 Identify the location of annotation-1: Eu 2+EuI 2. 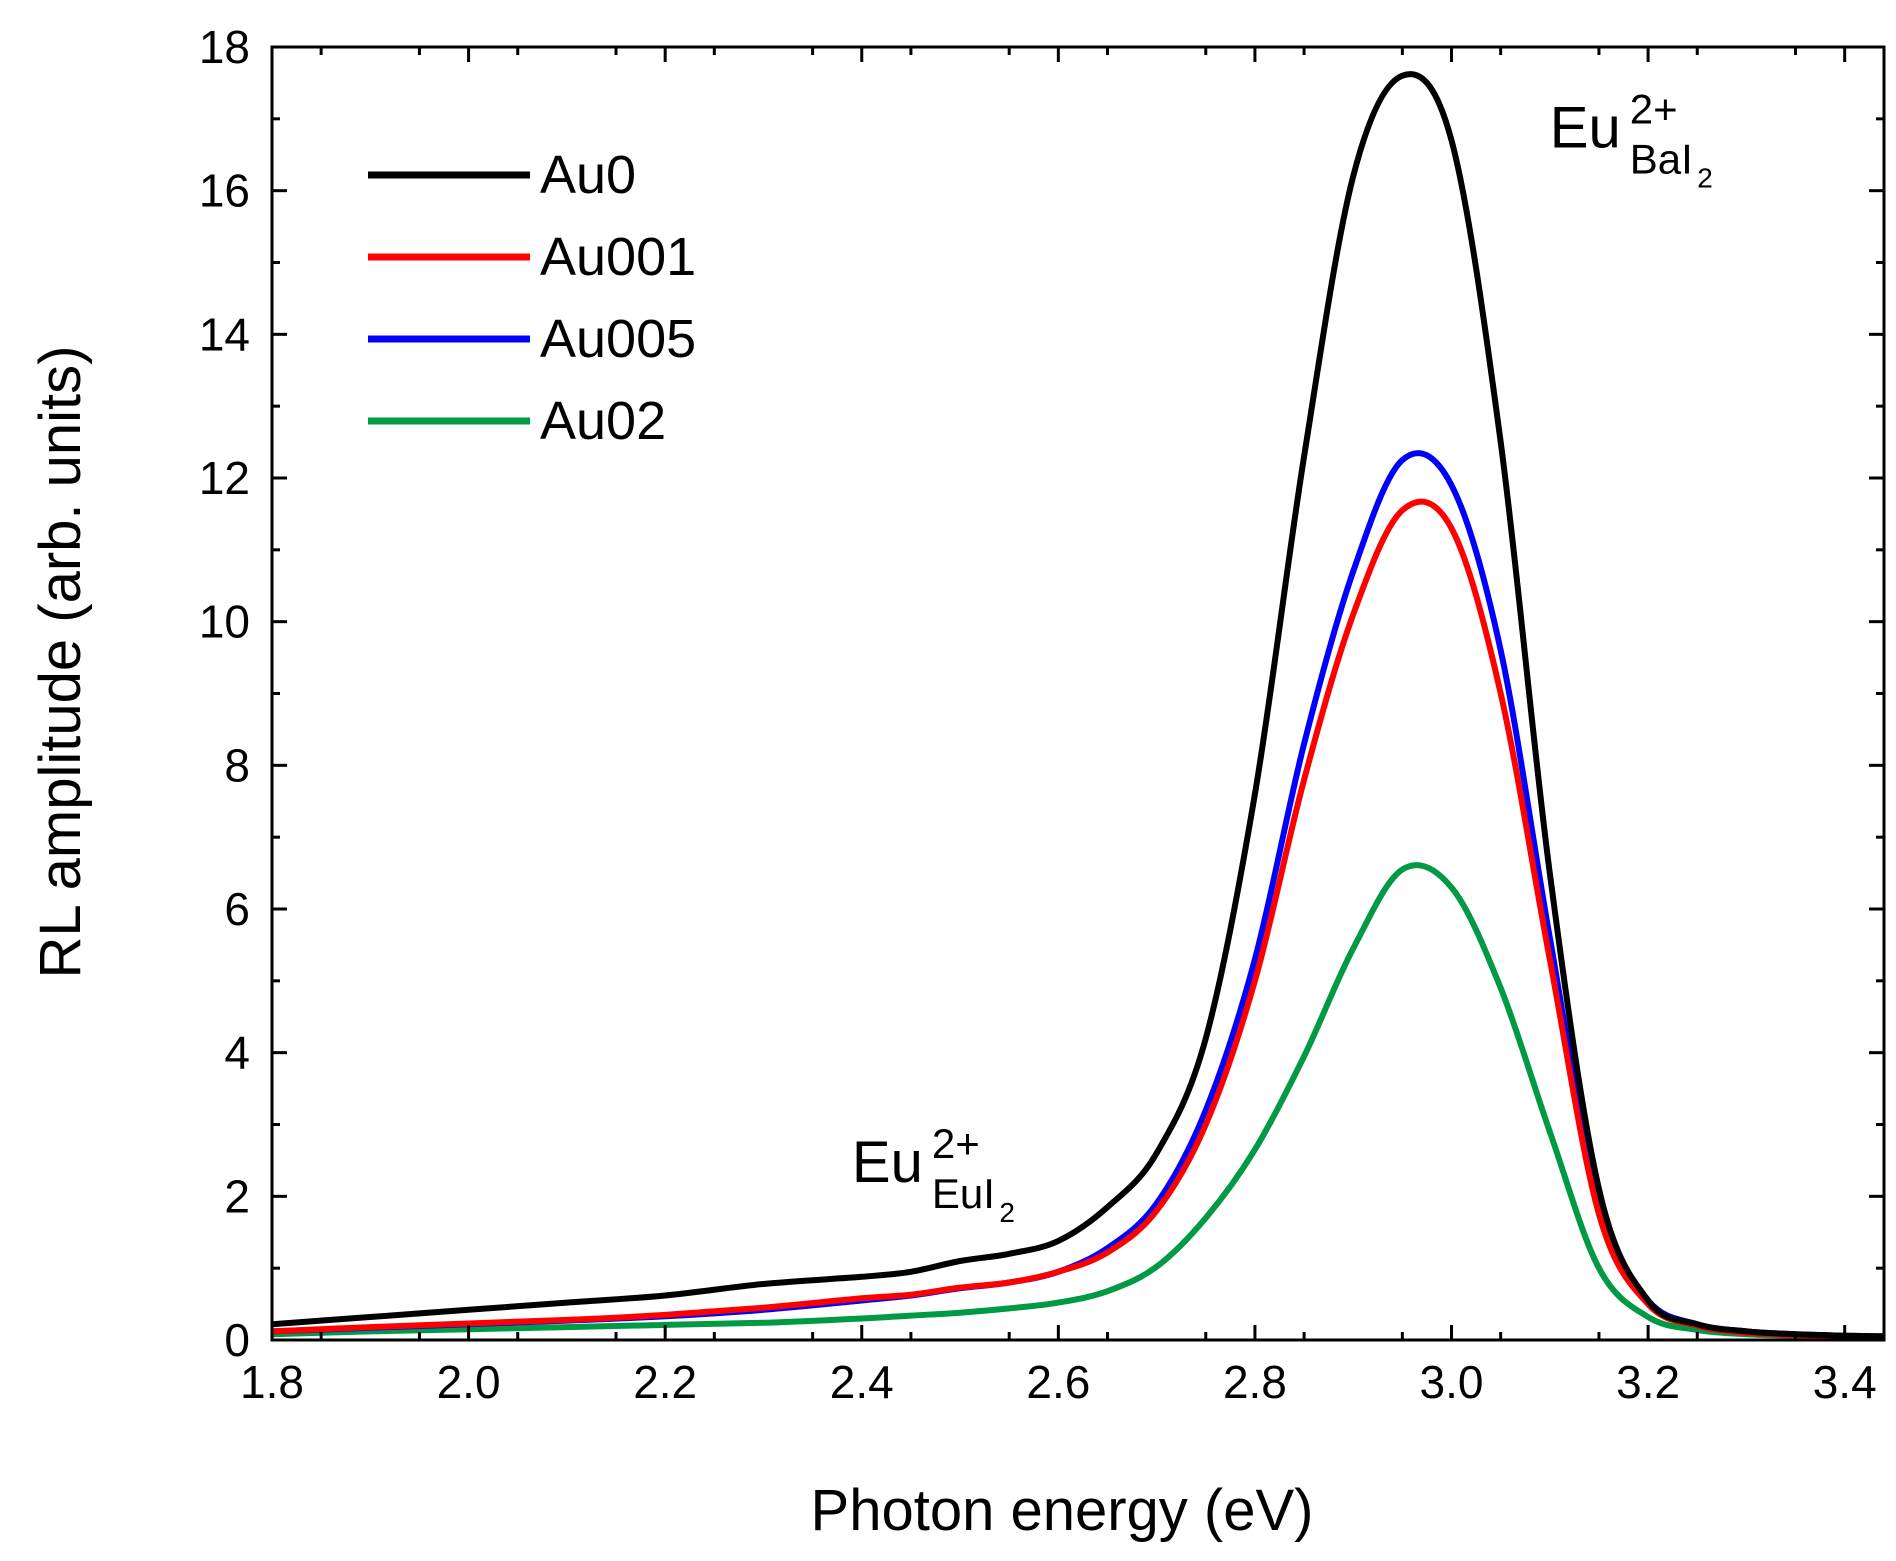
(933, 1174).